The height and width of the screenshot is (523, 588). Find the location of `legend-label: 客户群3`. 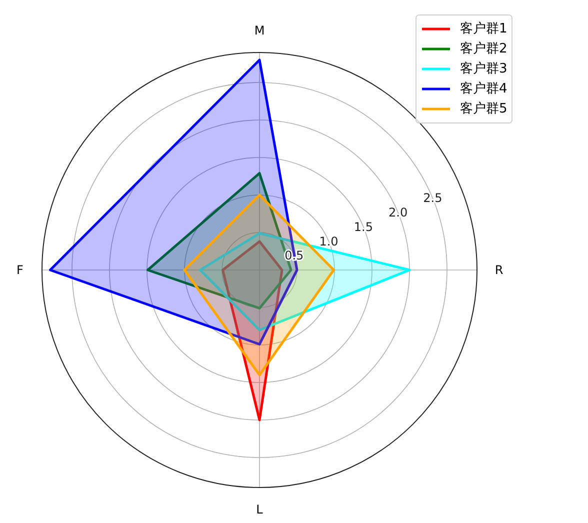

legend-label: 客户群3 is located at coordinates (484, 68).